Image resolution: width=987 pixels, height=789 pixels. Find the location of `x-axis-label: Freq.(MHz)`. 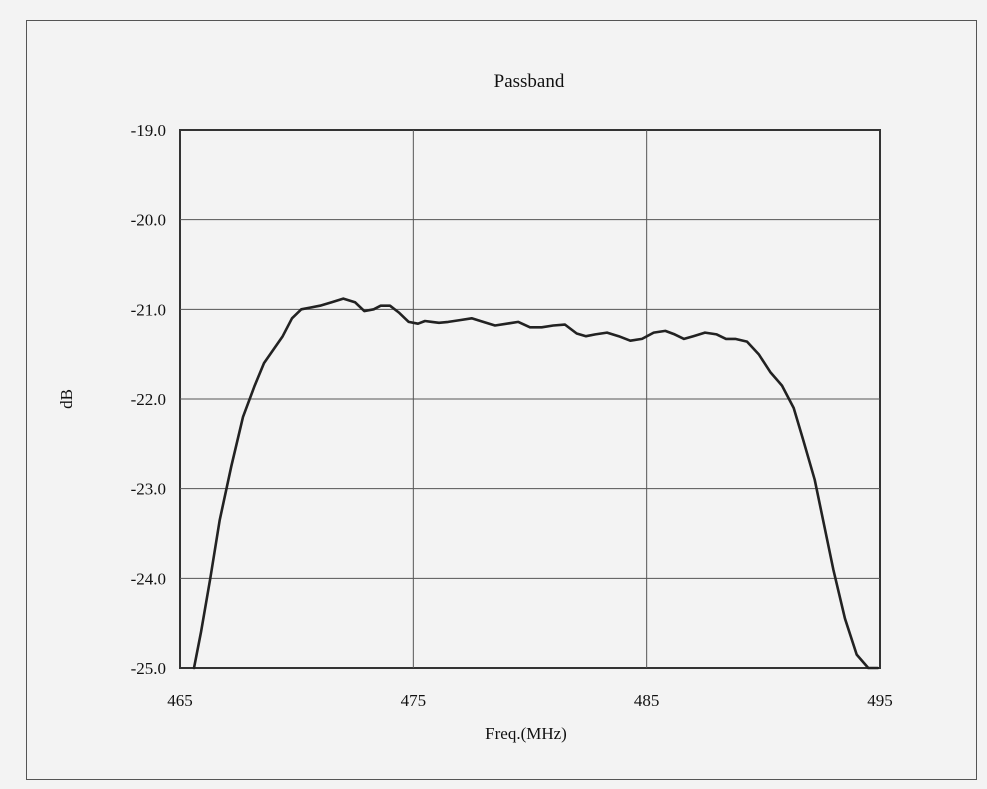

x-axis-label: Freq.(MHz) is located at coordinates (526, 733).